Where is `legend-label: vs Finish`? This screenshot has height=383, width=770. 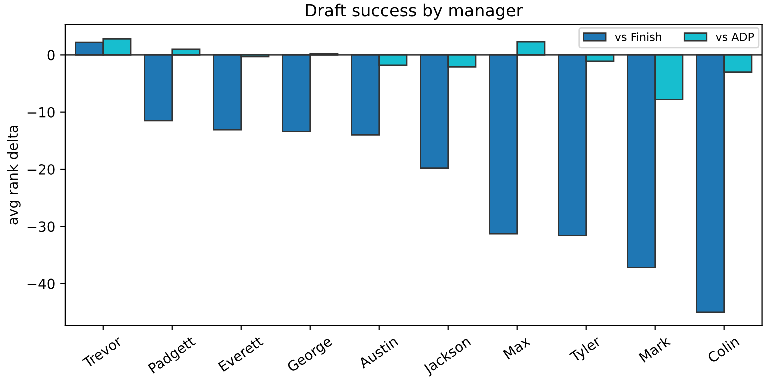
legend-label: vs Finish is located at coordinates (638, 37).